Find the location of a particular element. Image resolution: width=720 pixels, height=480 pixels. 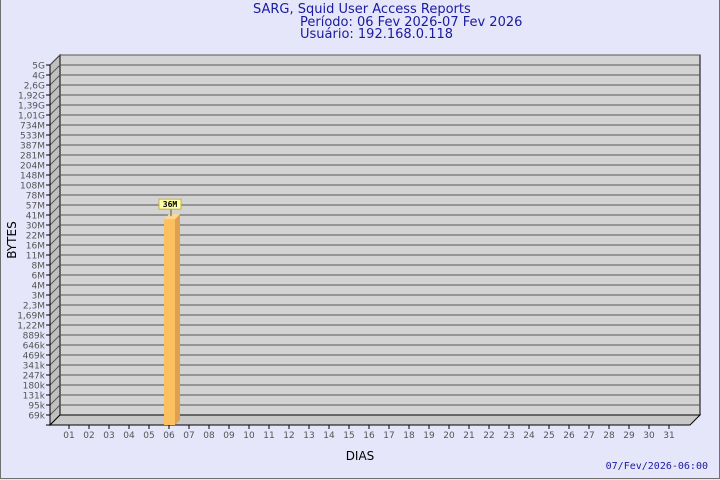

x-tick-label: 05 is located at coordinates (148, 436).